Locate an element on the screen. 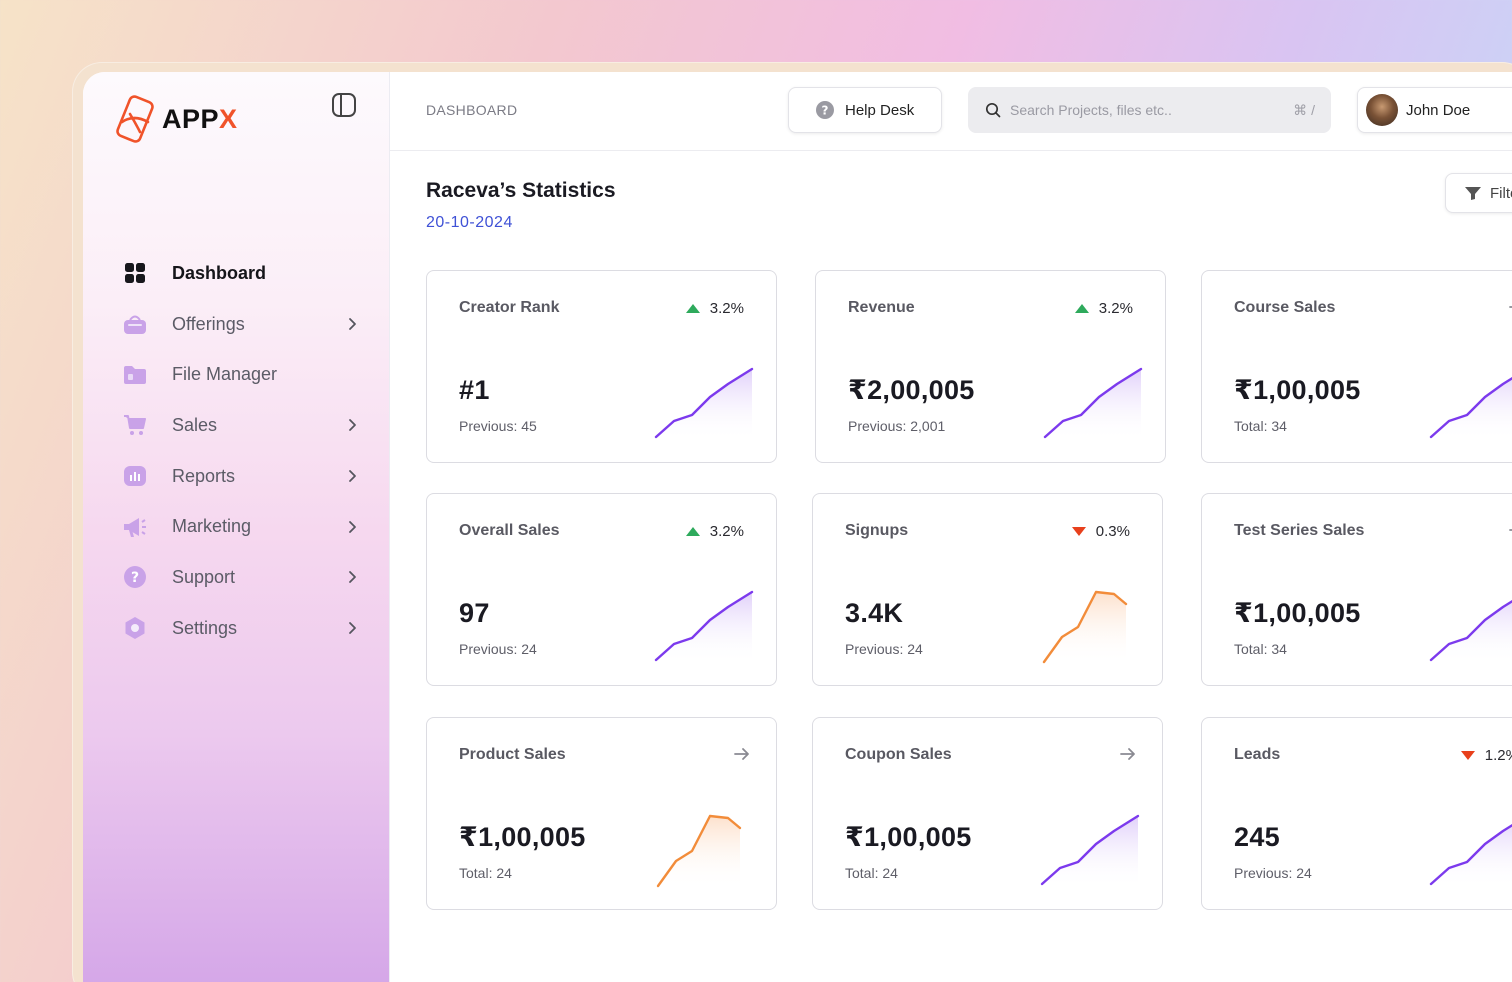 This screenshot has height=982, width=1512. trend-down-icon is located at coordinates (1467, 755).